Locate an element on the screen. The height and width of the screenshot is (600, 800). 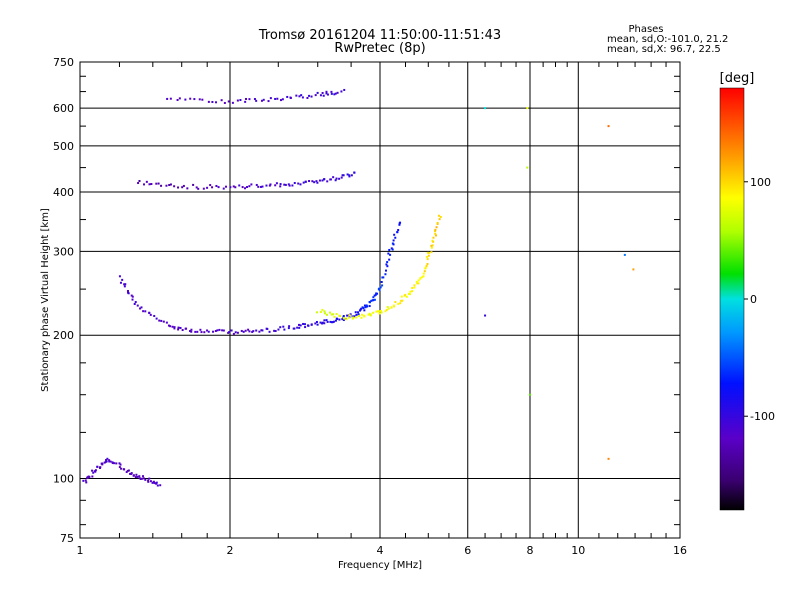
colorbar-tick-label: 0 is located at coordinates (753, 299).